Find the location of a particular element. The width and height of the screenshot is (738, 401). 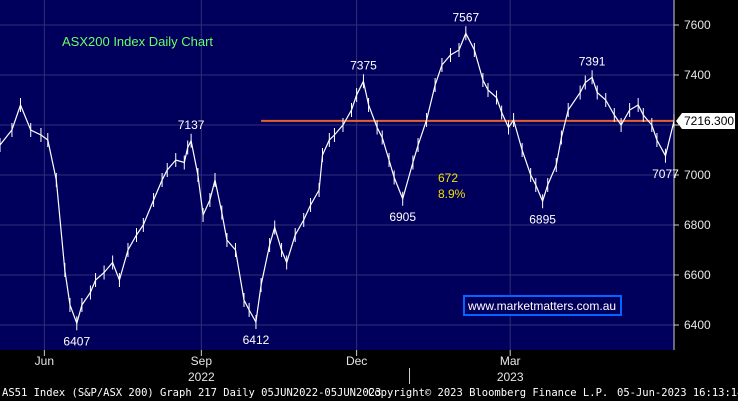

x-tick-label: Mar is located at coordinates (510, 361).